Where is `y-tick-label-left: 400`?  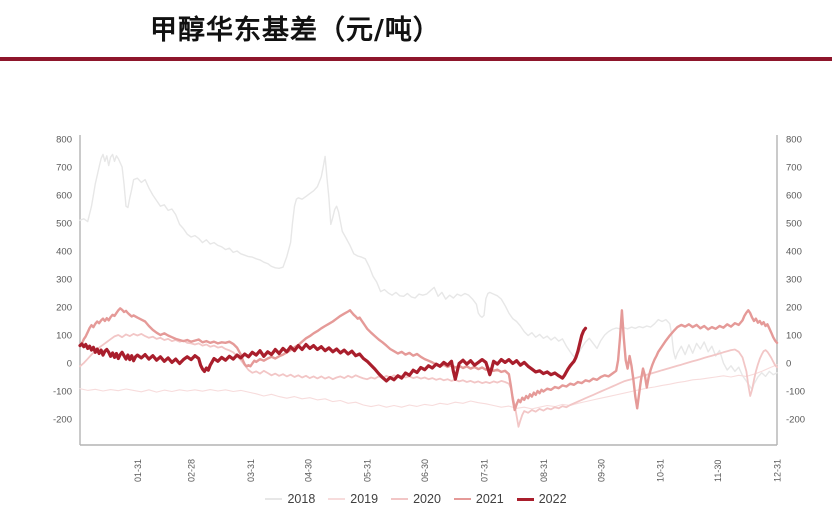 y-tick-label-left: 400 is located at coordinates (64, 251).